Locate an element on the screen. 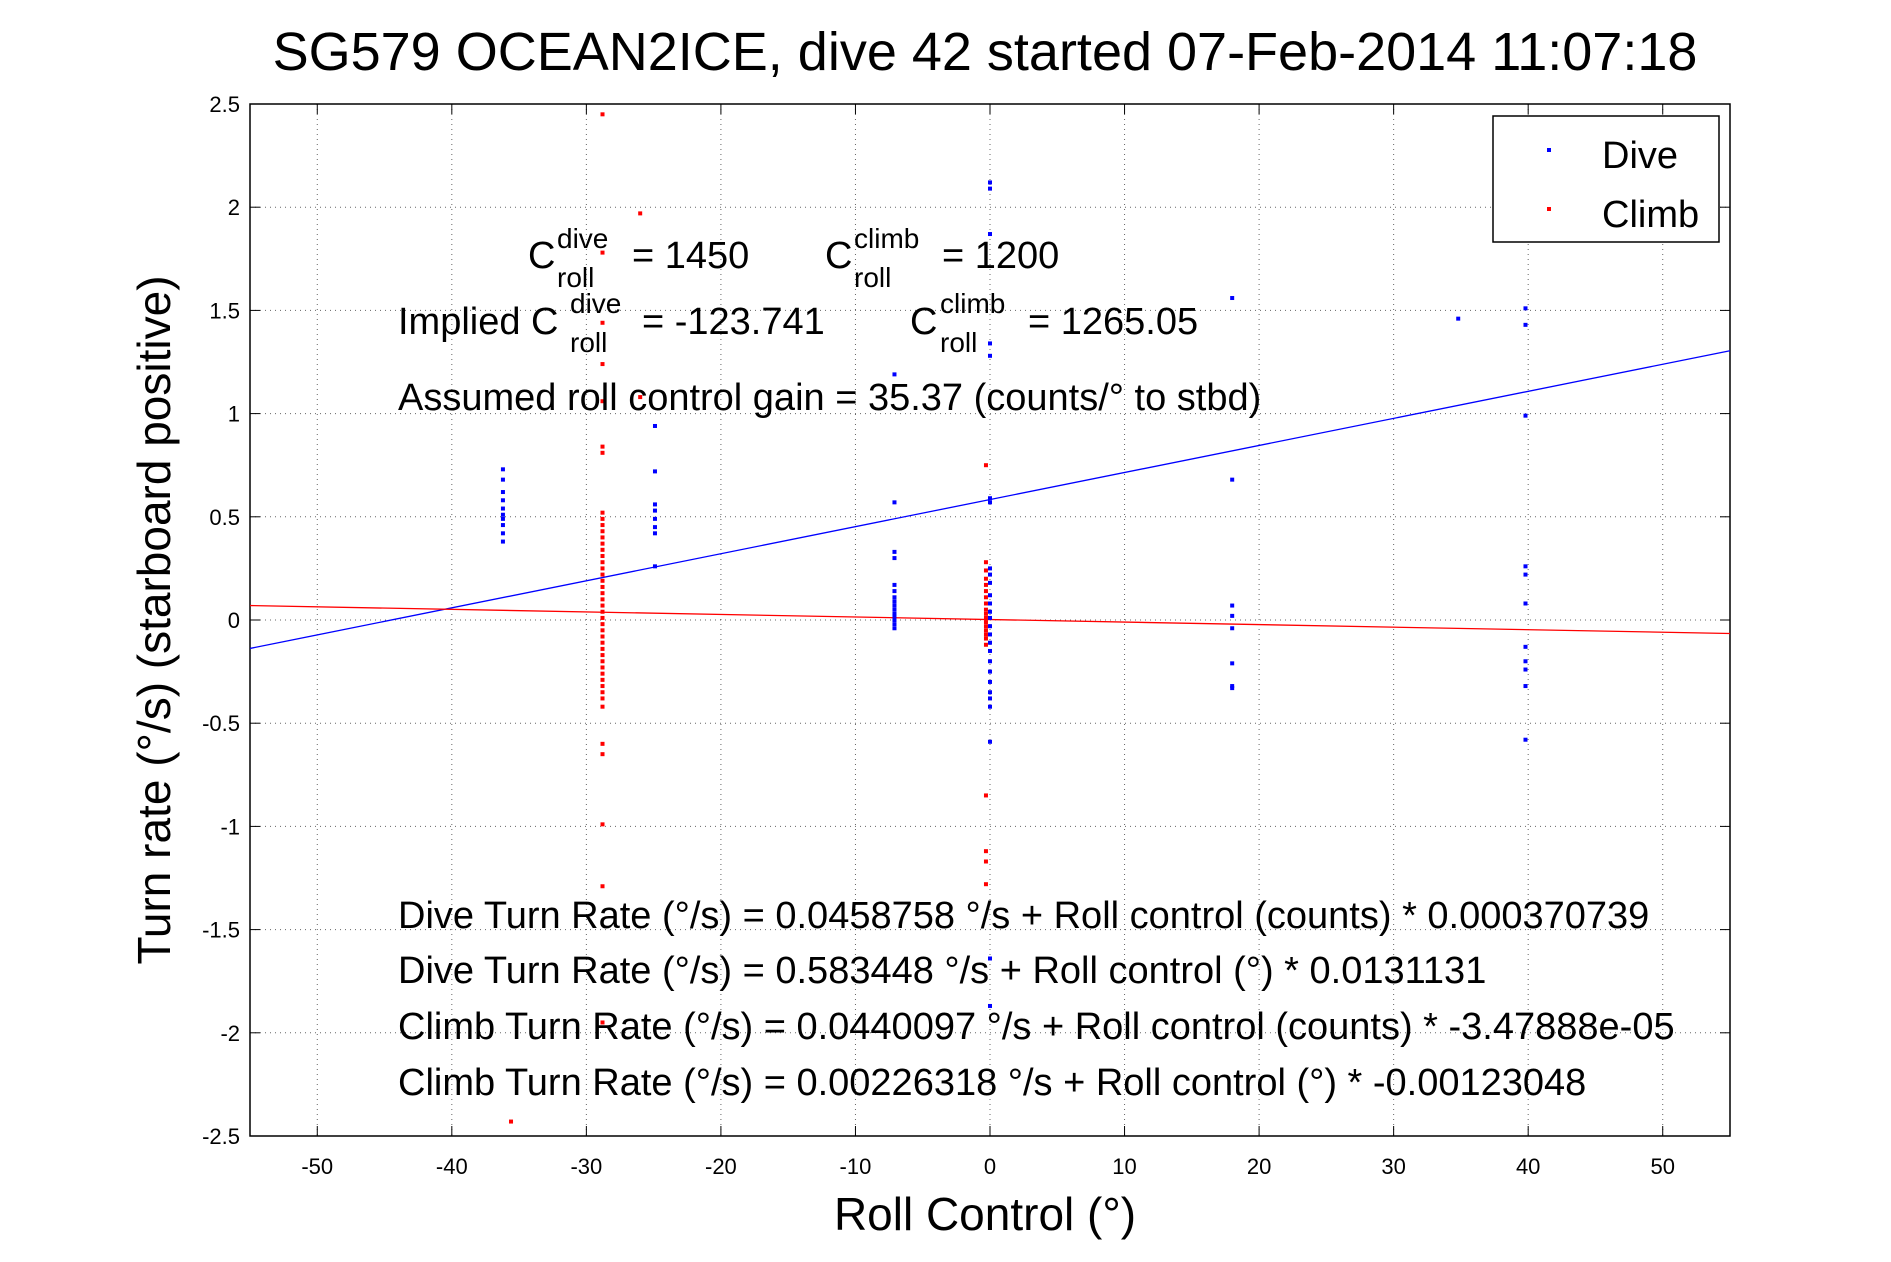 Image resolution: width=1891 pixels, height=1262 pixels. implied-climb-value: = 1265.05 is located at coordinates (1113, 322).